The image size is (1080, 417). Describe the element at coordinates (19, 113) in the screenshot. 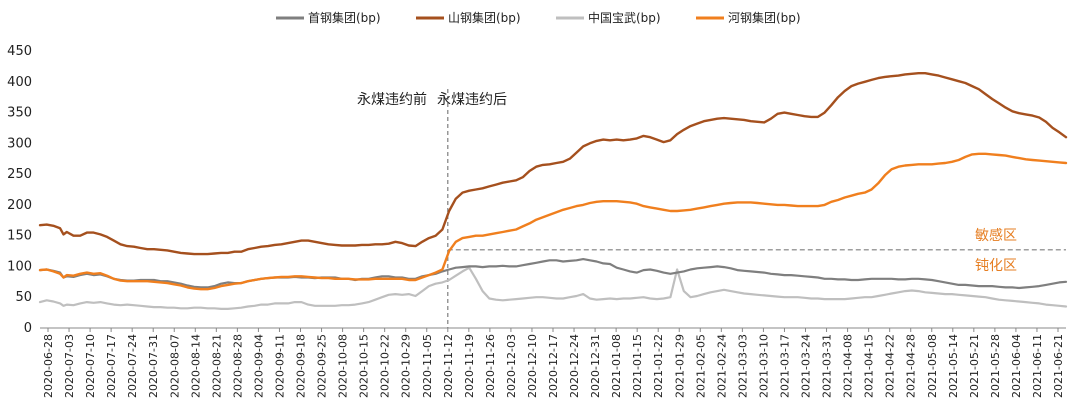

I see `y-tick-label: 350` at that location.